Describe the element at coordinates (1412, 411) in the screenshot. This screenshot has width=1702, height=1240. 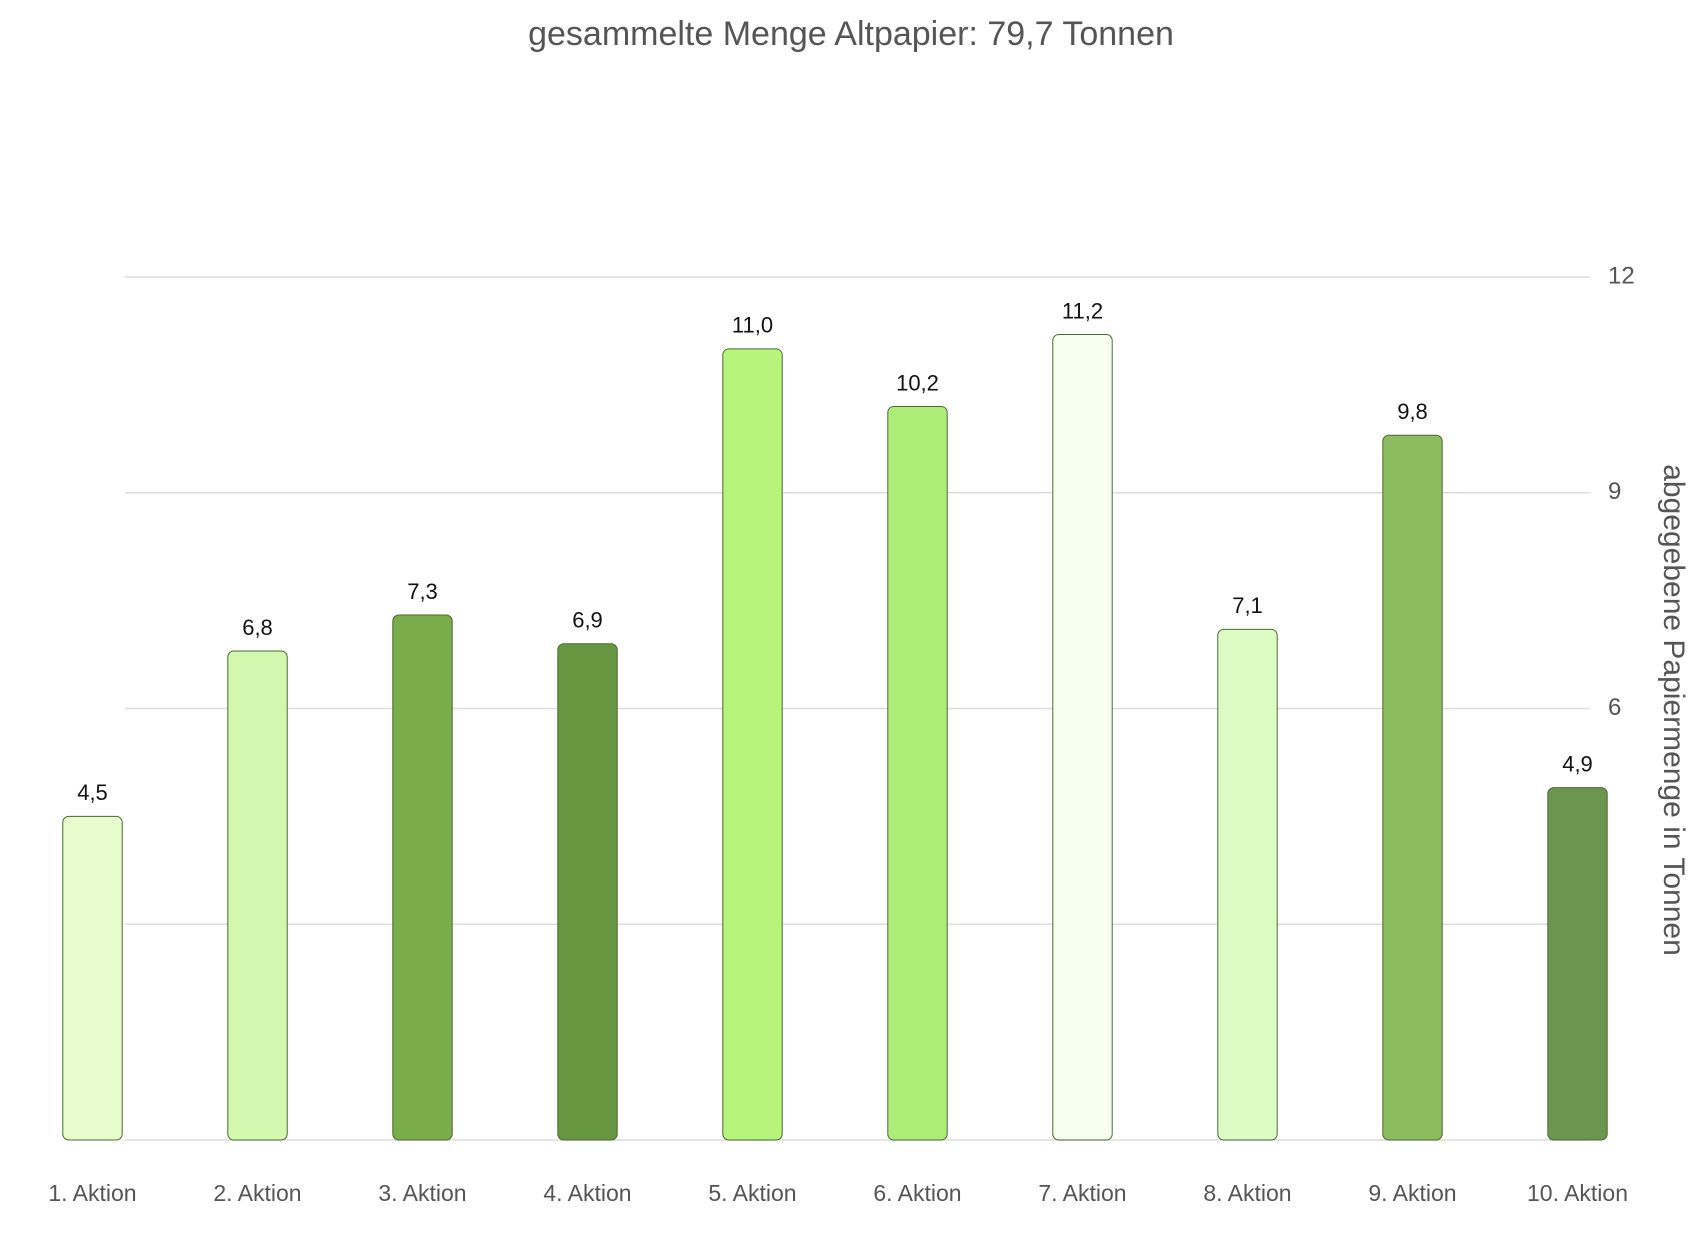
I see `value-label: 9,8` at that location.